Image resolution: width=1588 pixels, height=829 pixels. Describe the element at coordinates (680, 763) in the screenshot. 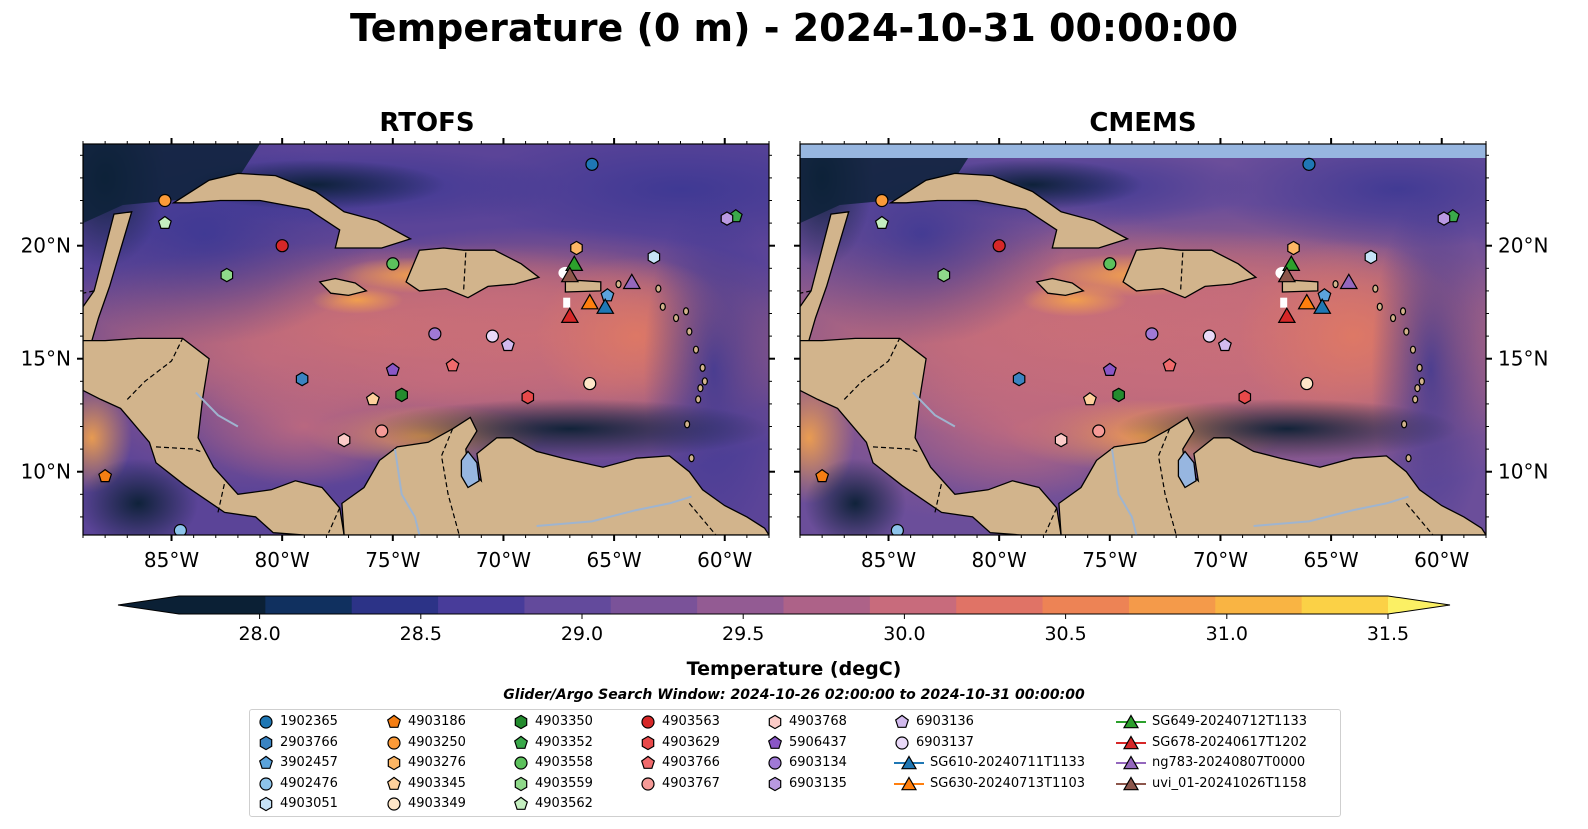

I see `legend-item: 4903766` at that location.